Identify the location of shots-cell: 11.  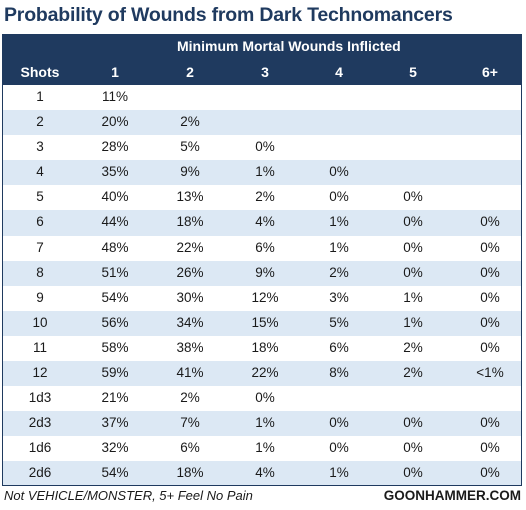
(39, 347).